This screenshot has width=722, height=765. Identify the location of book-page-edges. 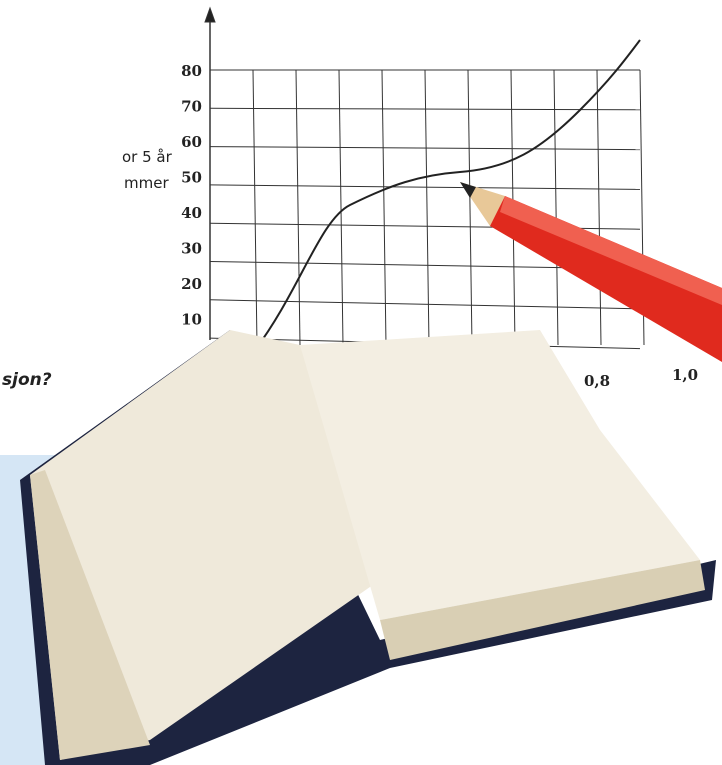
(542, 610).